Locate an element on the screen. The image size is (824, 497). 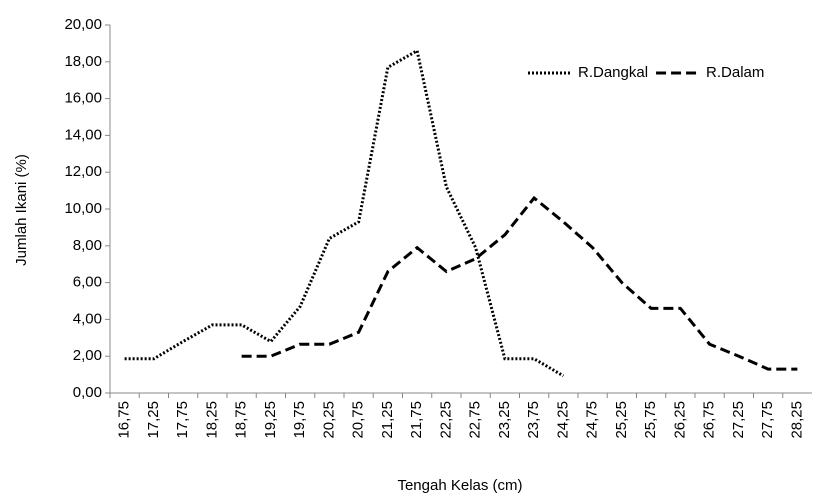
x-tick-label: 24,75 is located at coordinates (592, 420).